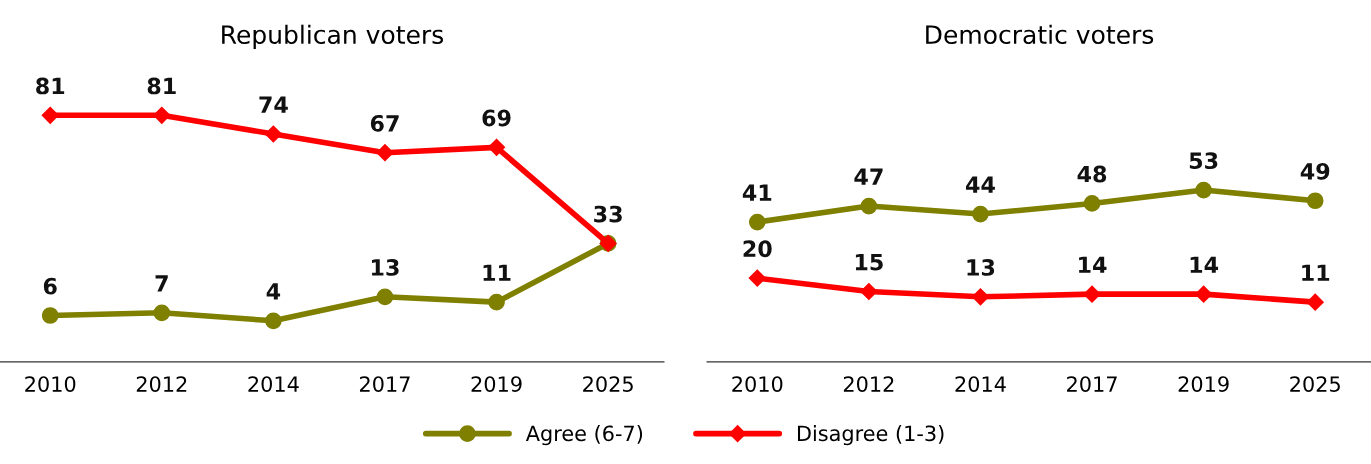  I want to click on data-label: 20, so click(757, 249).